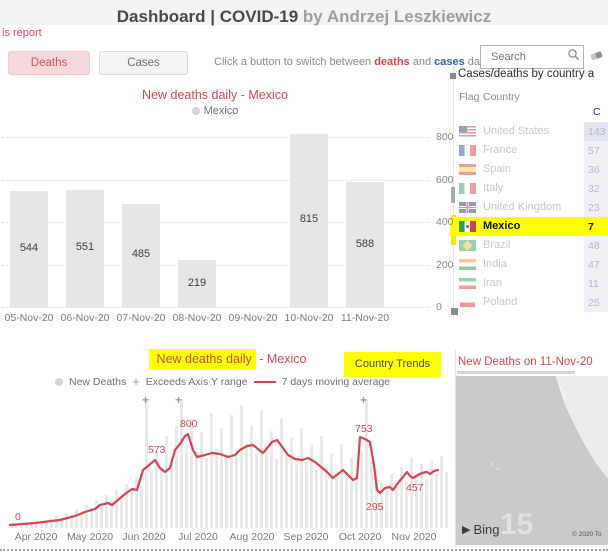 This screenshot has width=608, height=559. I want to click on table-col-value: C, so click(597, 112).